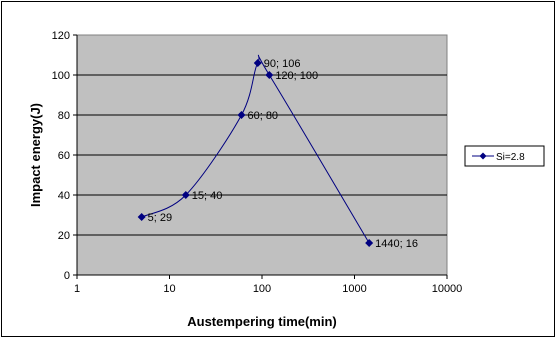  What do you see at coordinates (447, 289) in the screenshot?
I see `x-tick-label: 10000` at bounding box center [447, 289].